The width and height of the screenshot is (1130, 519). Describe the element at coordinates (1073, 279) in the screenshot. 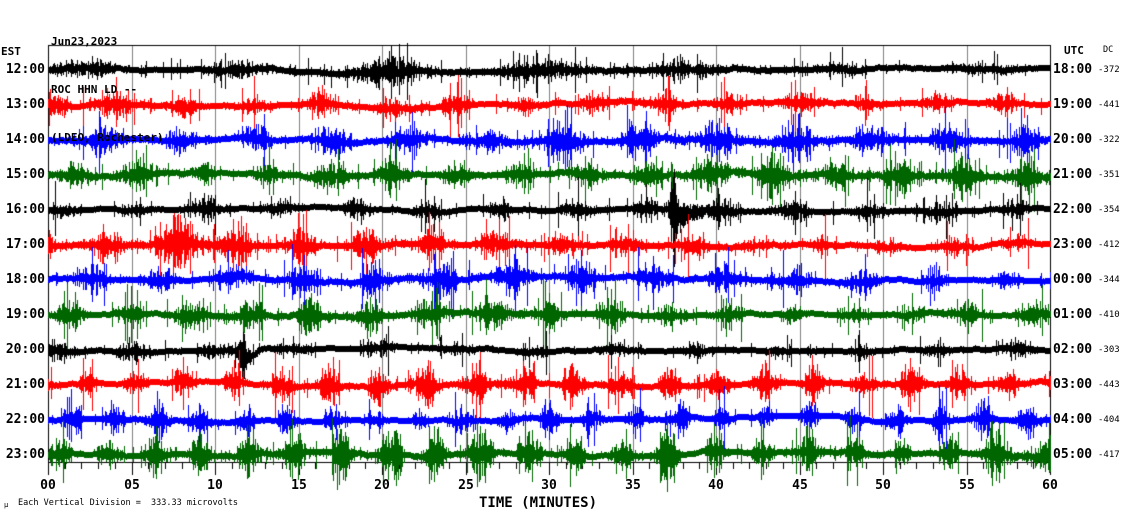

I see `utc-time-label: 00:00` at that location.